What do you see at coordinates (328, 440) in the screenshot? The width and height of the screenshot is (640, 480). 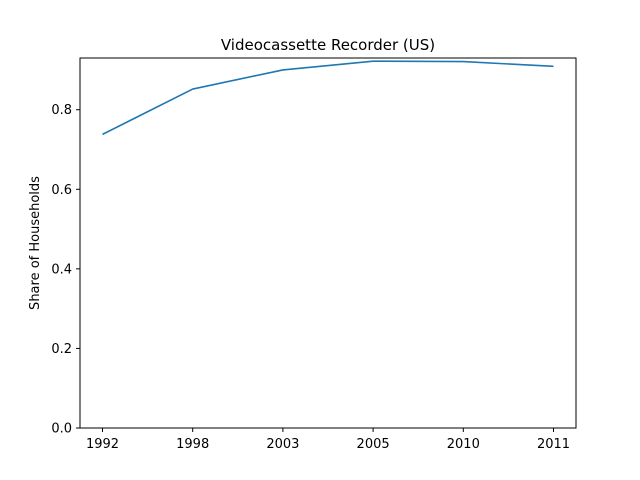 I see `x-axis-ticks: 1992 1998 2003 2005 2010 2011` at bounding box center [328, 440].